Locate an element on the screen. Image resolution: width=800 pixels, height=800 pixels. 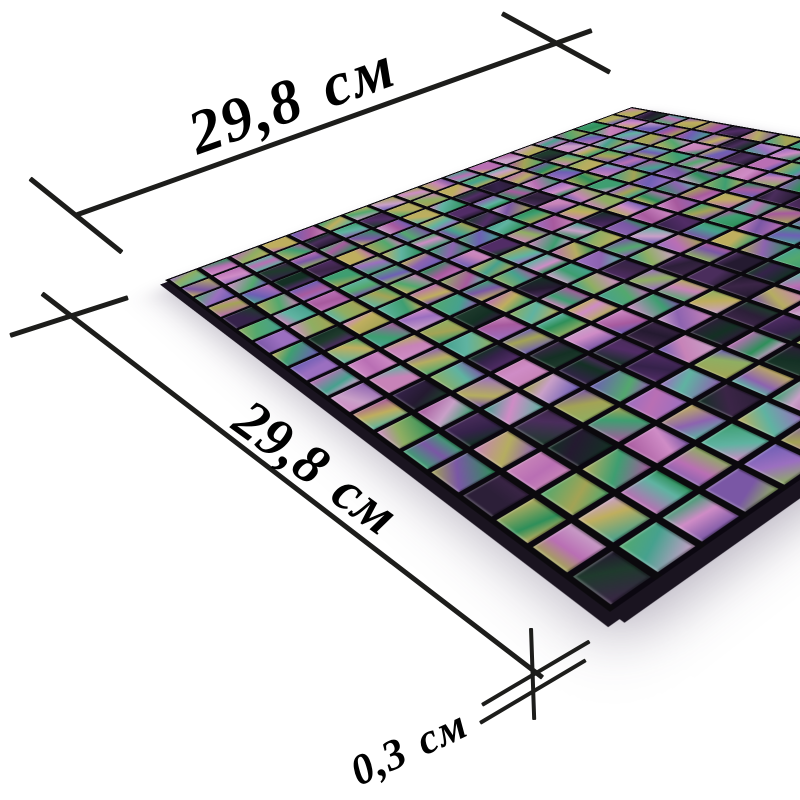
thickness-extension-line-upper is located at coordinates (535, 673).